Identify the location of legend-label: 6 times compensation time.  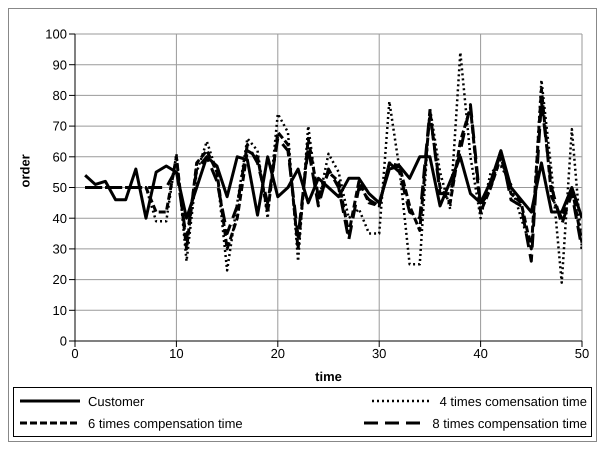
(165, 423).